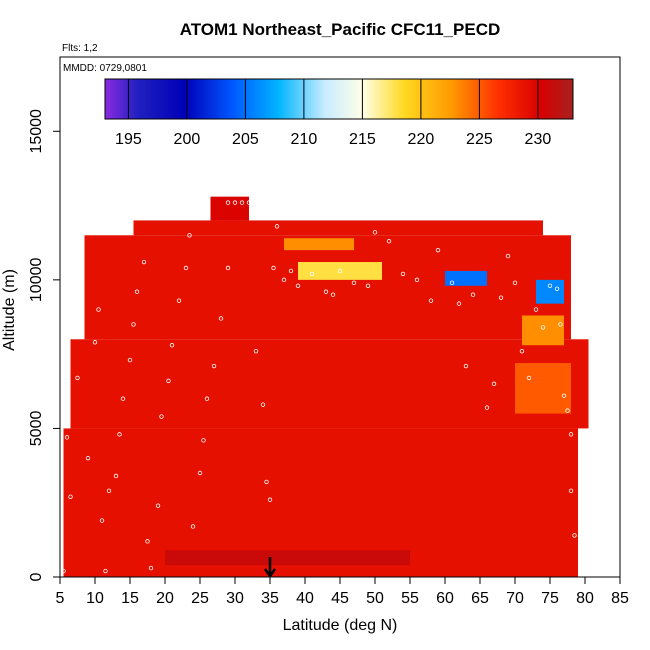 This screenshot has width=650, height=650. I want to click on x-tick-label: 75, so click(550, 598).